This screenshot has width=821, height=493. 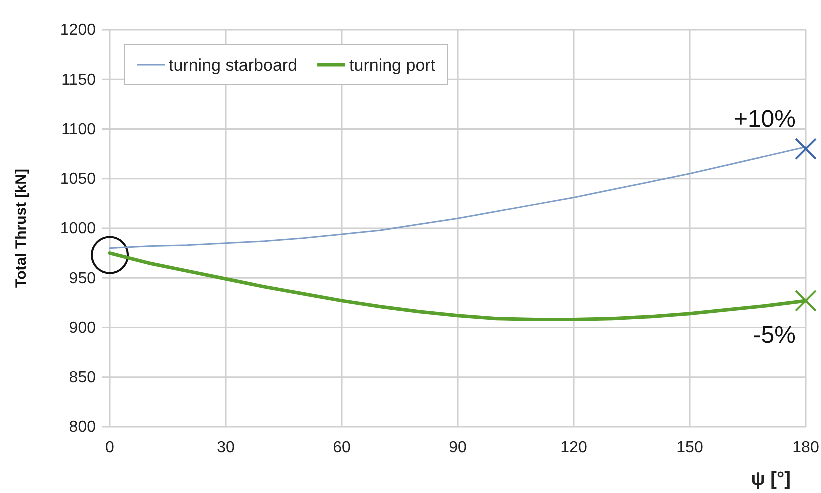 What do you see at coordinates (82, 328) in the screenshot?
I see `y-tick-label: 900` at bounding box center [82, 328].